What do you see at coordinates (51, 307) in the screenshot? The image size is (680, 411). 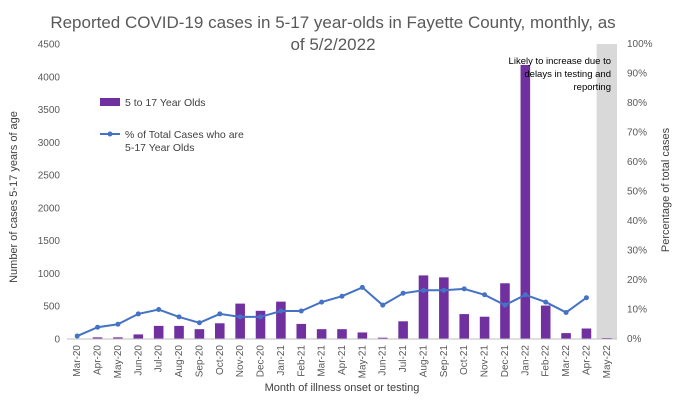 I see `y-tick-label: 500` at bounding box center [51, 307].